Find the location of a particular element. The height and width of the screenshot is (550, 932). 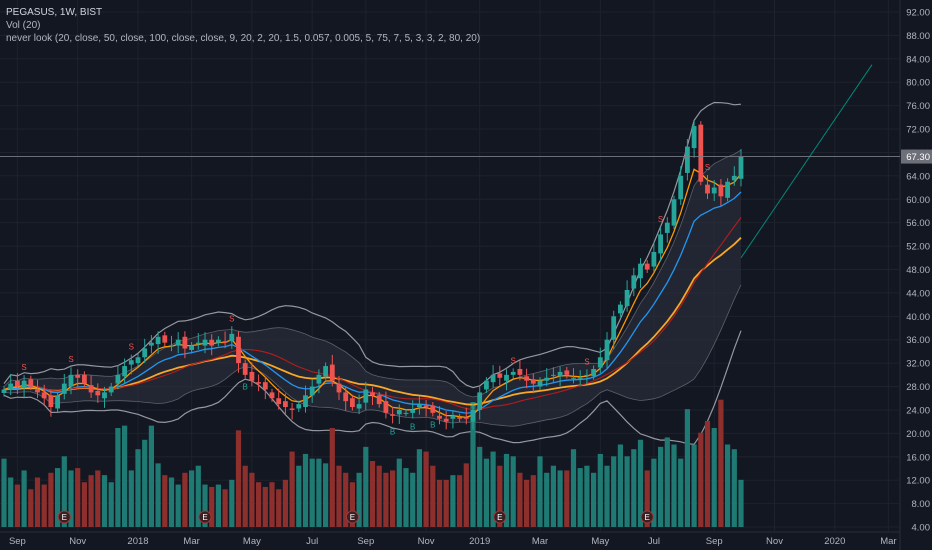

price-tick-label: 76.00 is located at coordinates (918, 106).